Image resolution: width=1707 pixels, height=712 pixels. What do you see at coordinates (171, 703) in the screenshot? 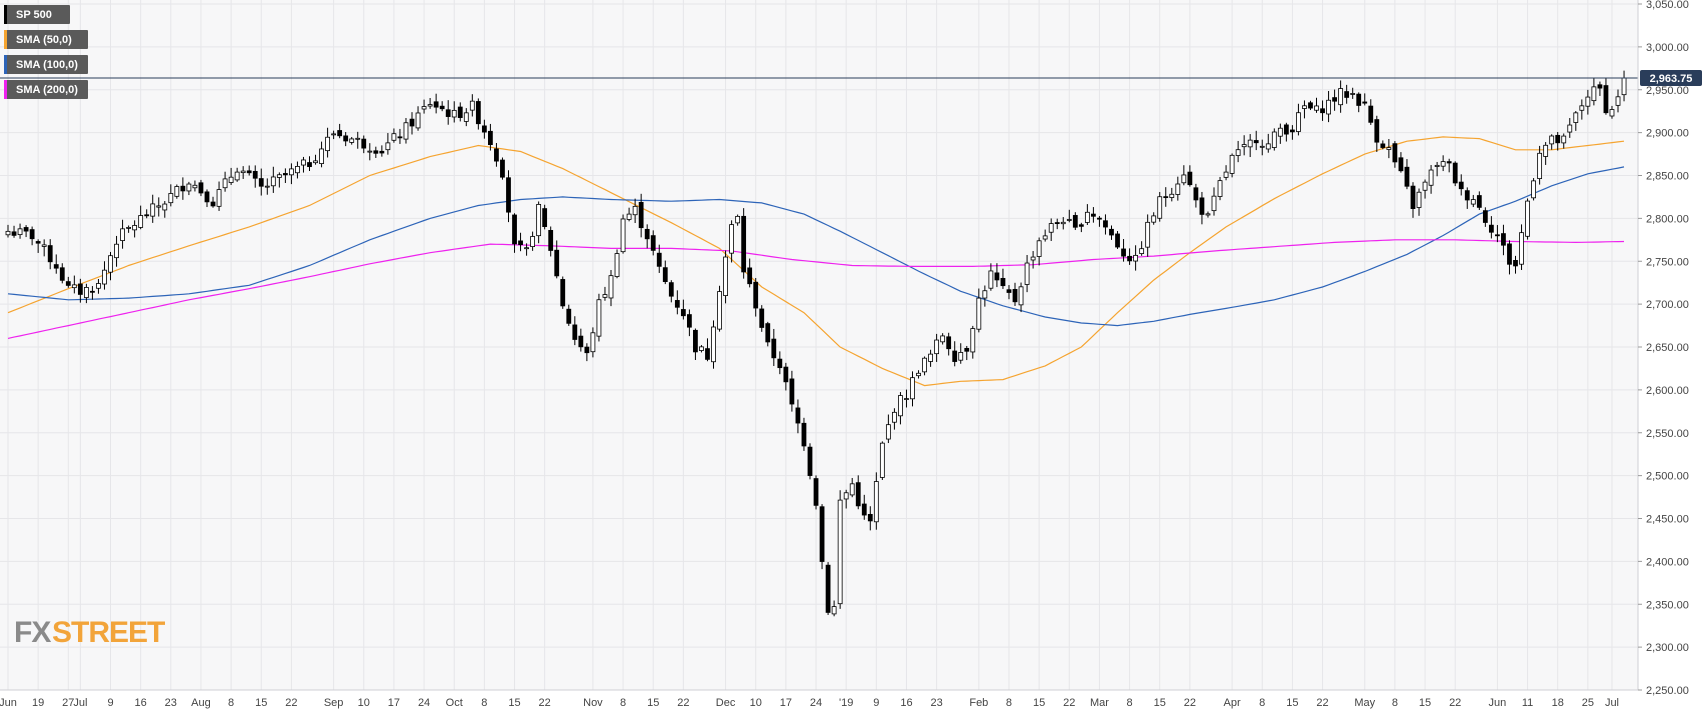
I see `x-tick-label: 23` at bounding box center [171, 703].